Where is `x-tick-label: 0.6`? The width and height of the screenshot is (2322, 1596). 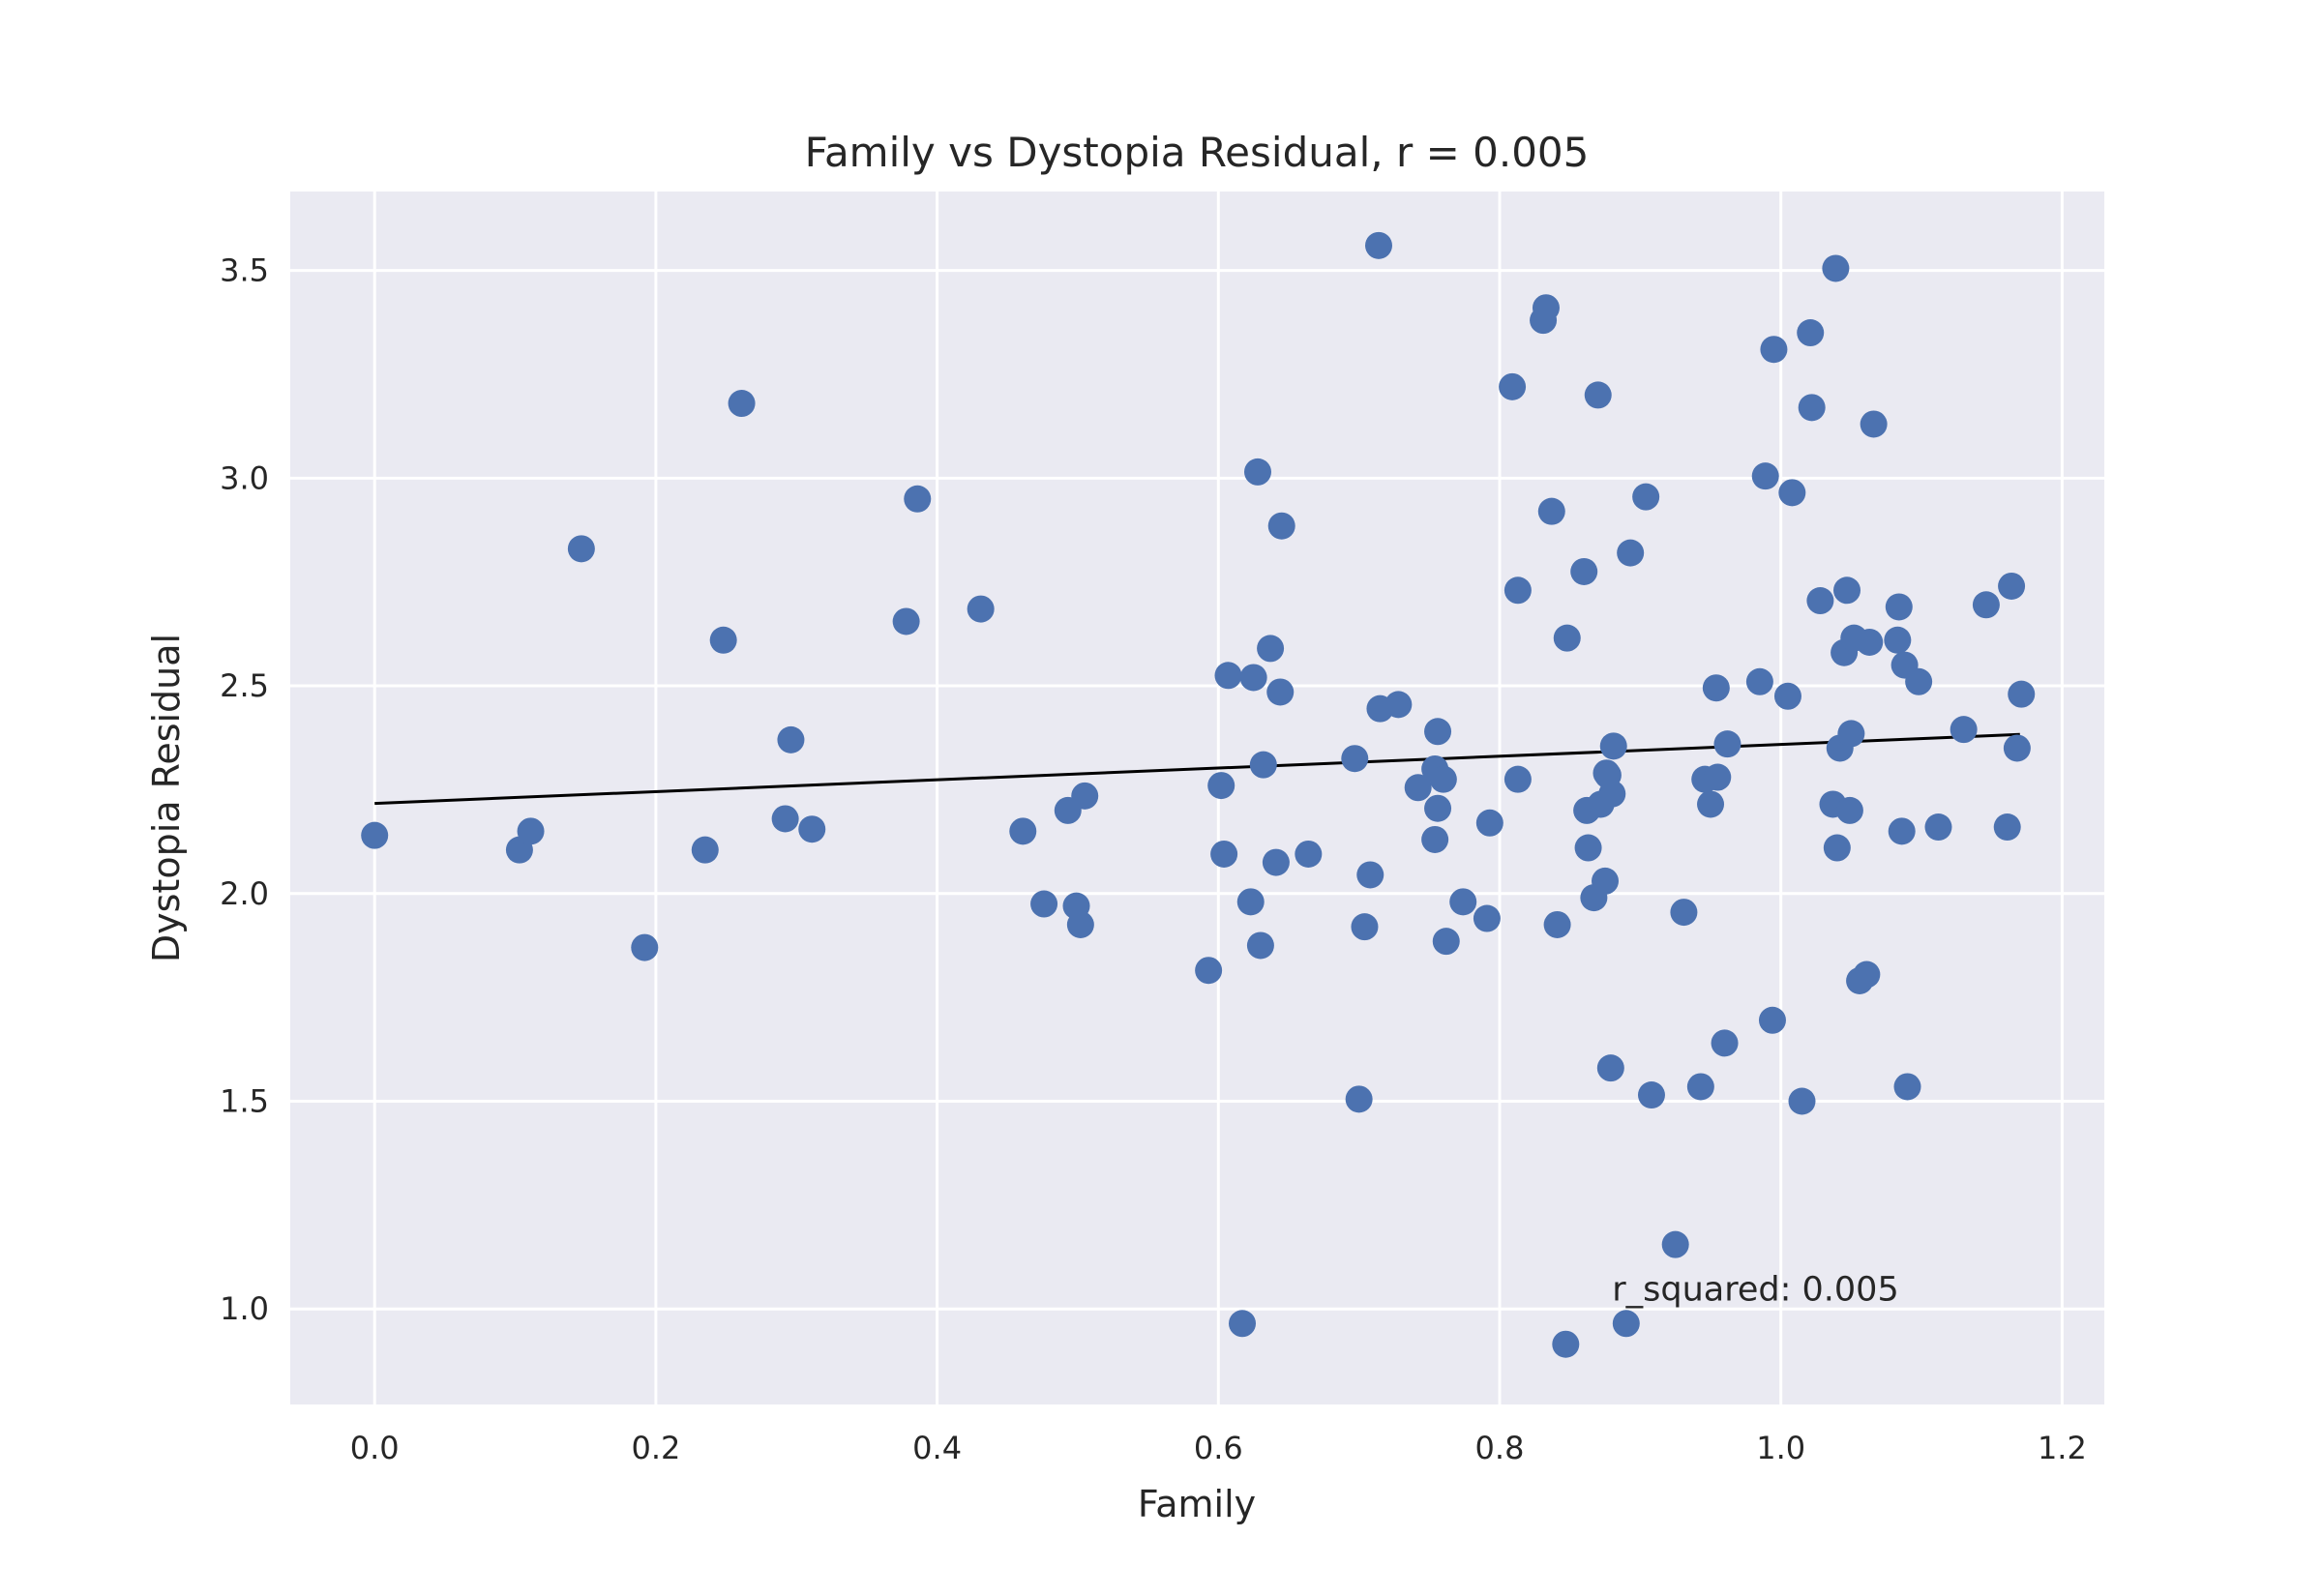 x-tick-label: 0.6 is located at coordinates (1218, 1448).